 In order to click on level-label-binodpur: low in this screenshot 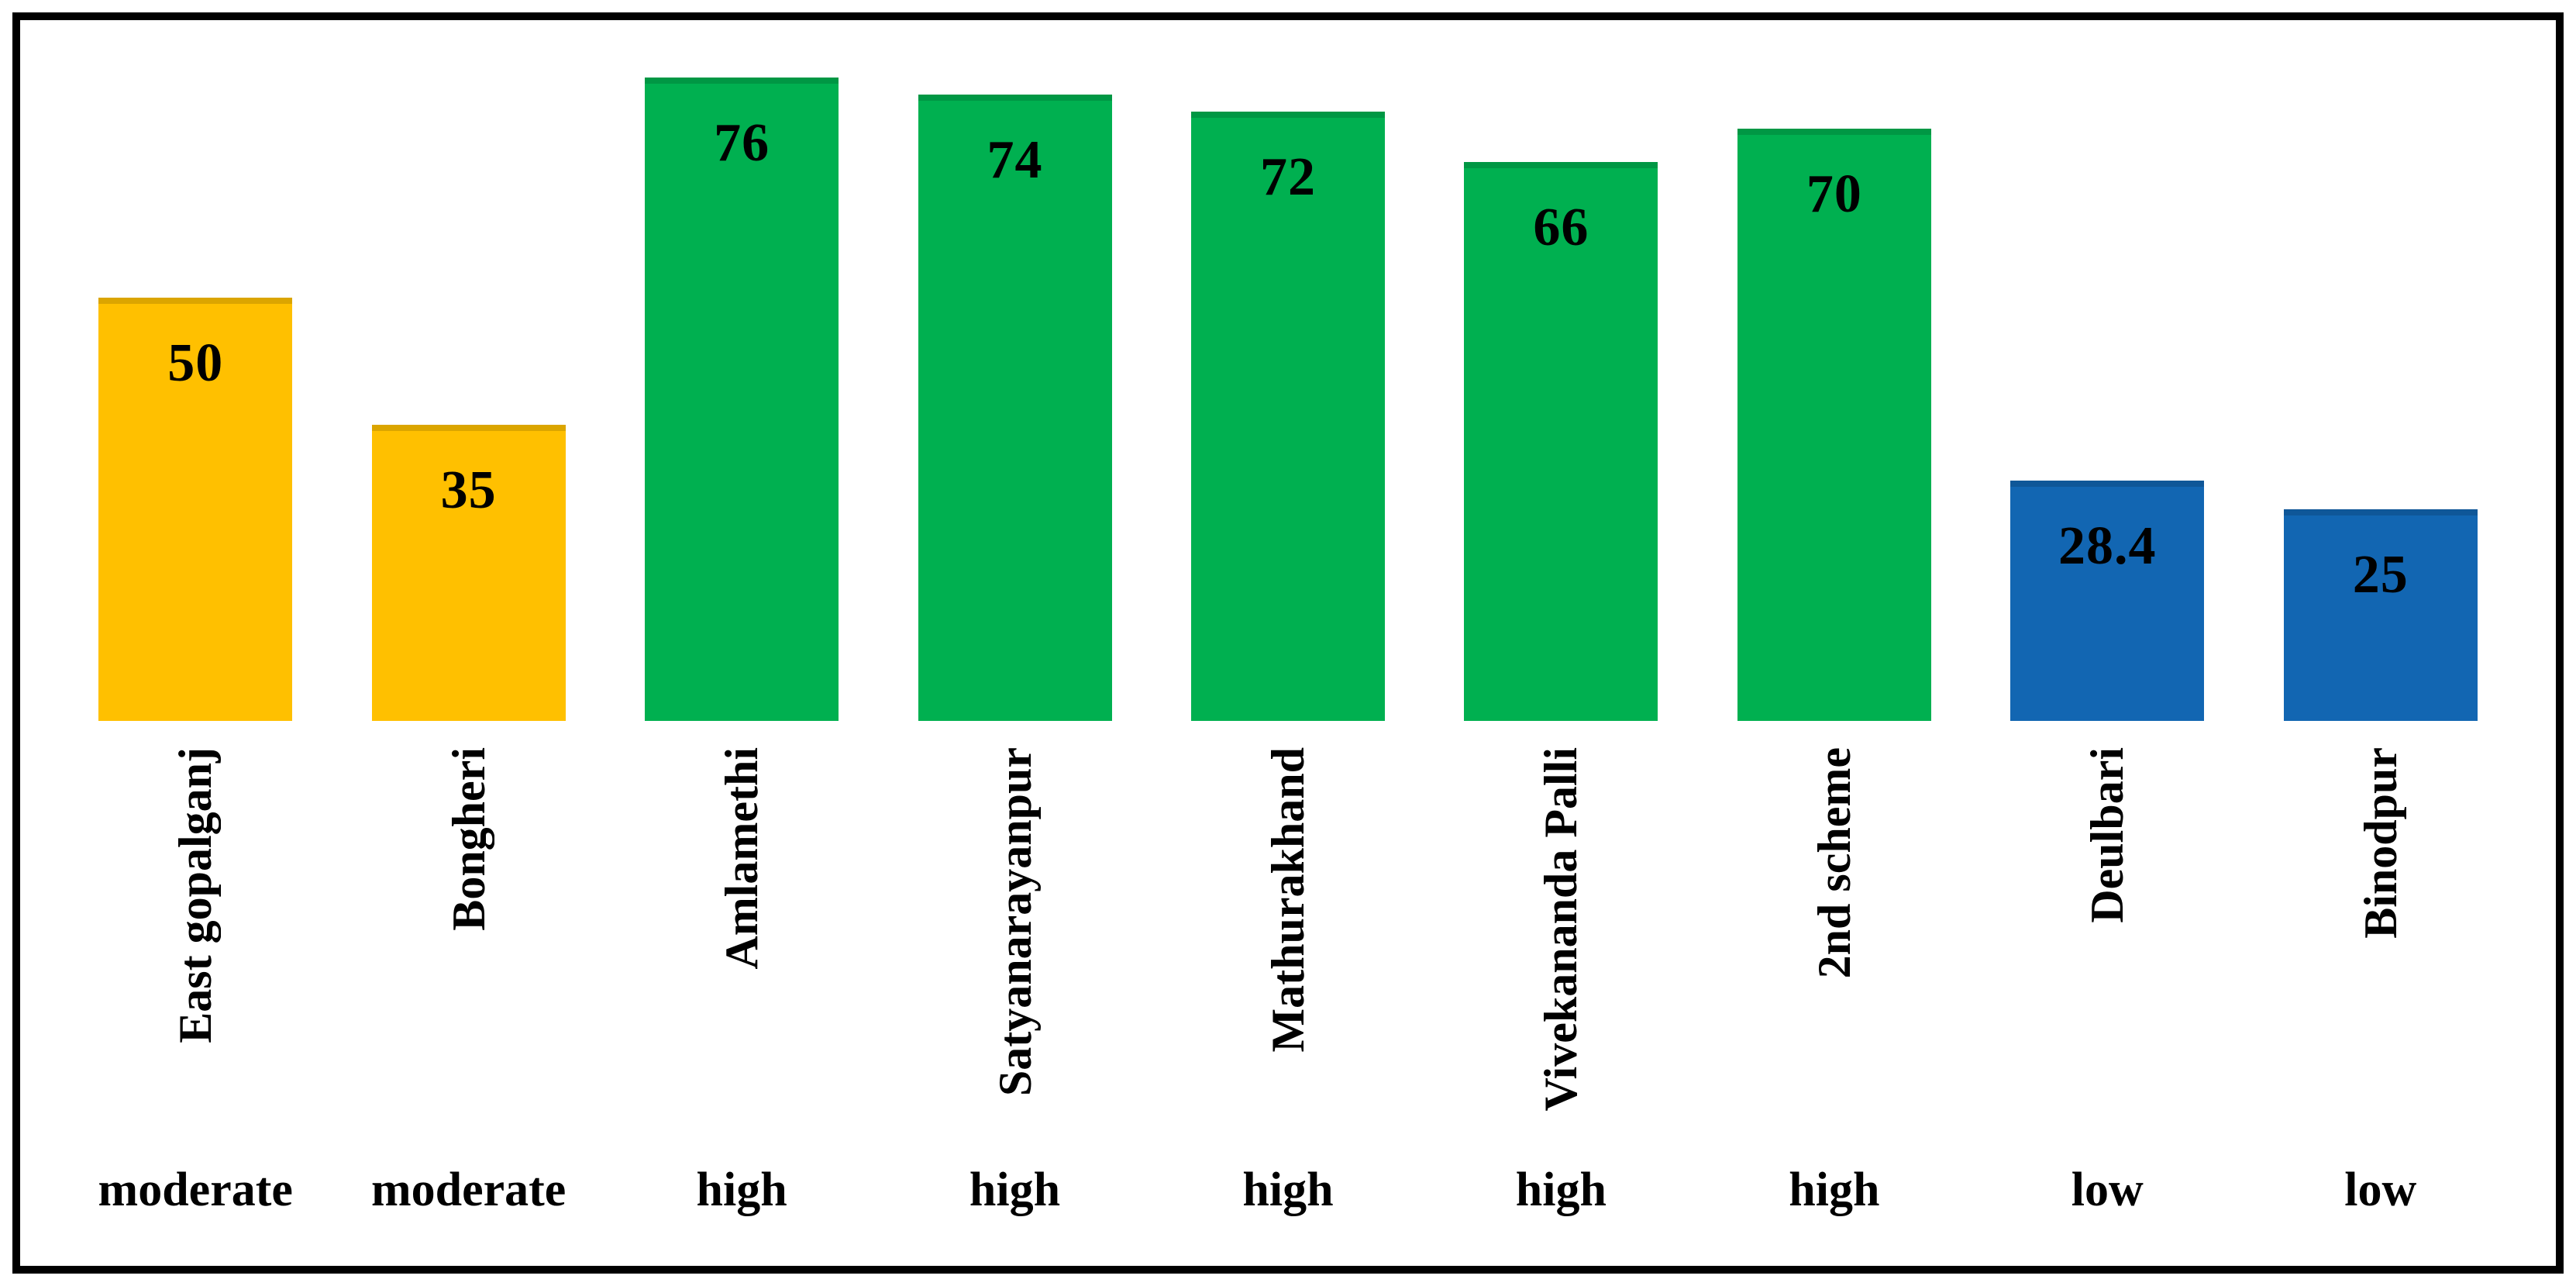, I will do `click(2380, 1190)`.